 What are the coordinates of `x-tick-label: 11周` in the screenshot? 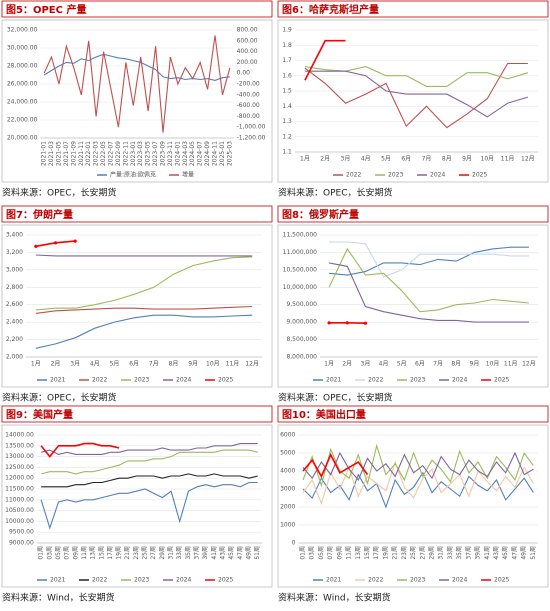 It's located at (349, 553).